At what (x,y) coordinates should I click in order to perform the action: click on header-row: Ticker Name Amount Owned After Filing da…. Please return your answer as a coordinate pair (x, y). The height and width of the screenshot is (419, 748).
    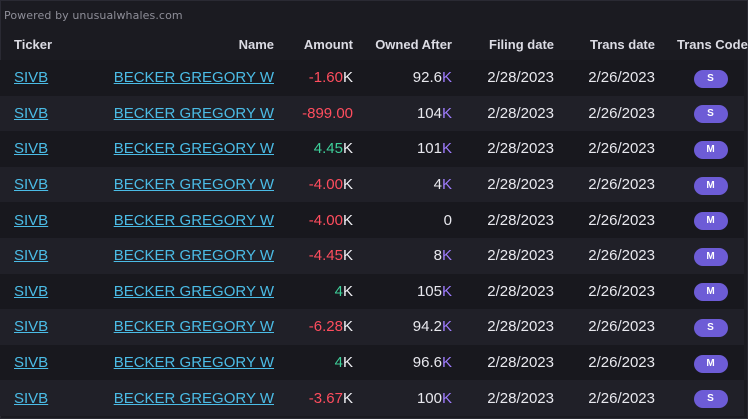
    Looking at the image, I should click on (374, 44).